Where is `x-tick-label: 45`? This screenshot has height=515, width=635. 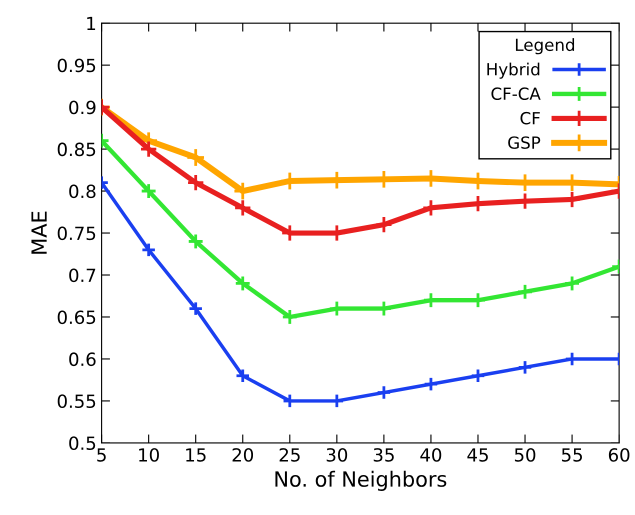
x-tick-label: 45 is located at coordinates (477, 455).